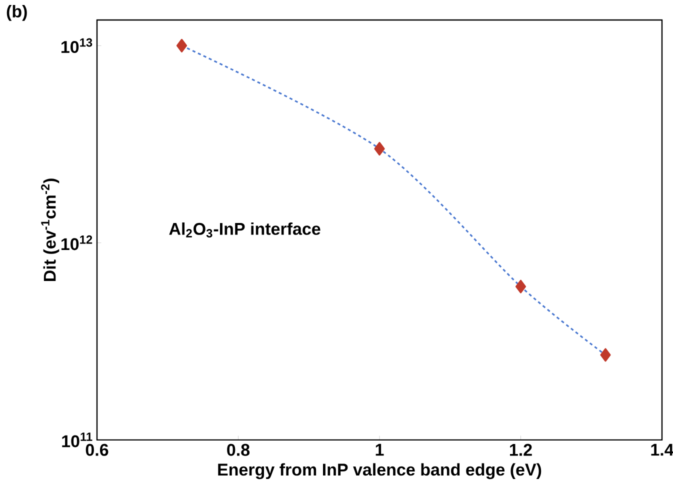 This screenshot has height=494, width=673. What do you see at coordinates (244, 230) in the screenshot?
I see `annotation: Al$_{2}$O$_{3}$-InP interface` at bounding box center [244, 230].